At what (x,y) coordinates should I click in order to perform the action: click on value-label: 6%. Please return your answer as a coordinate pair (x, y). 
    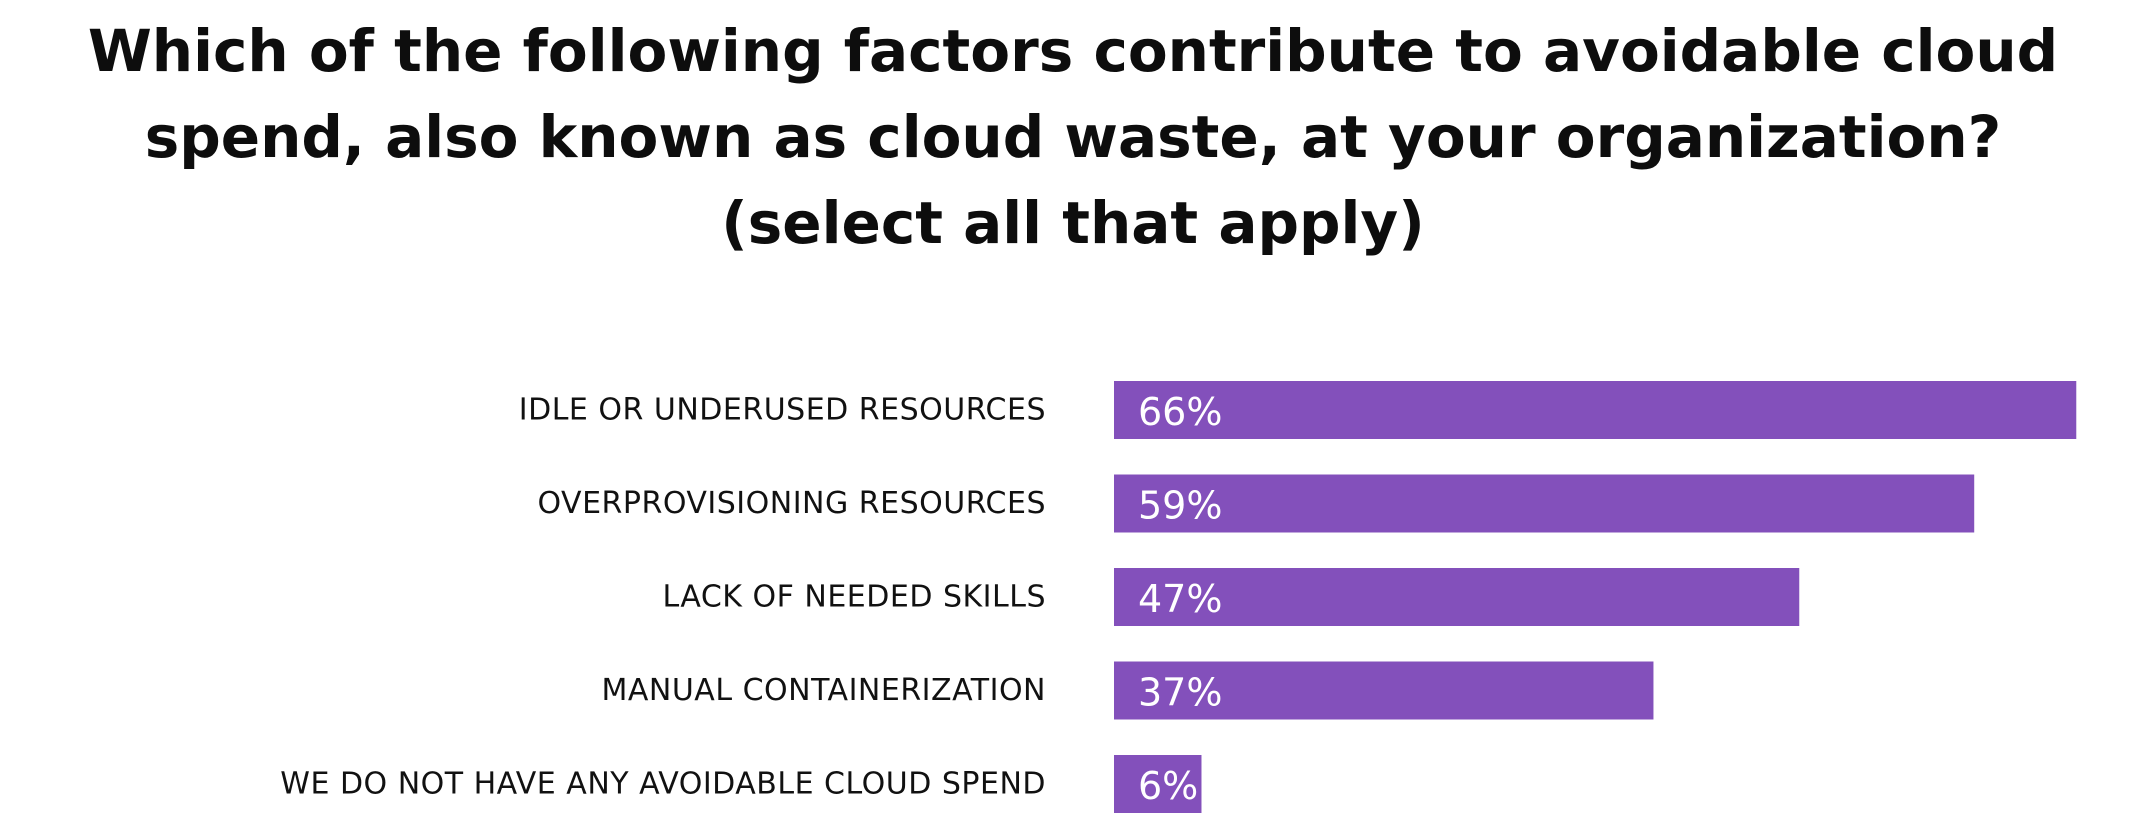
    Looking at the image, I should click on (1168, 786).